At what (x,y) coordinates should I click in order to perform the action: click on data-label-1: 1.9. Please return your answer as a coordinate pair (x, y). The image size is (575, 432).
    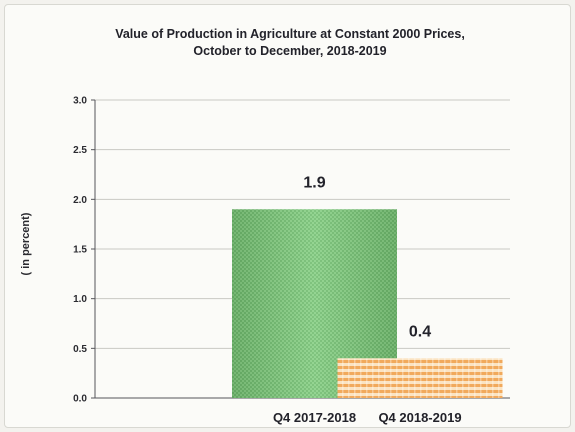
    Looking at the image, I should click on (314, 182).